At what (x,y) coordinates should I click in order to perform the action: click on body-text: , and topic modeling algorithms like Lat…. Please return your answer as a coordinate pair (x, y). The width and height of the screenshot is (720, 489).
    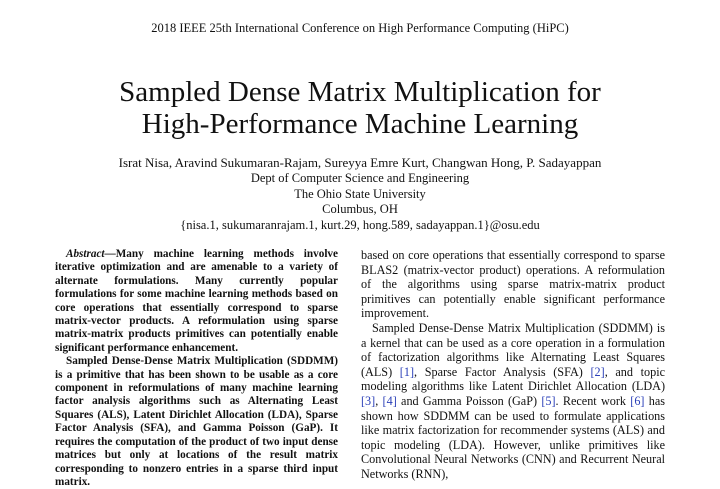
    Looking at the image, I should click on (513, 379).